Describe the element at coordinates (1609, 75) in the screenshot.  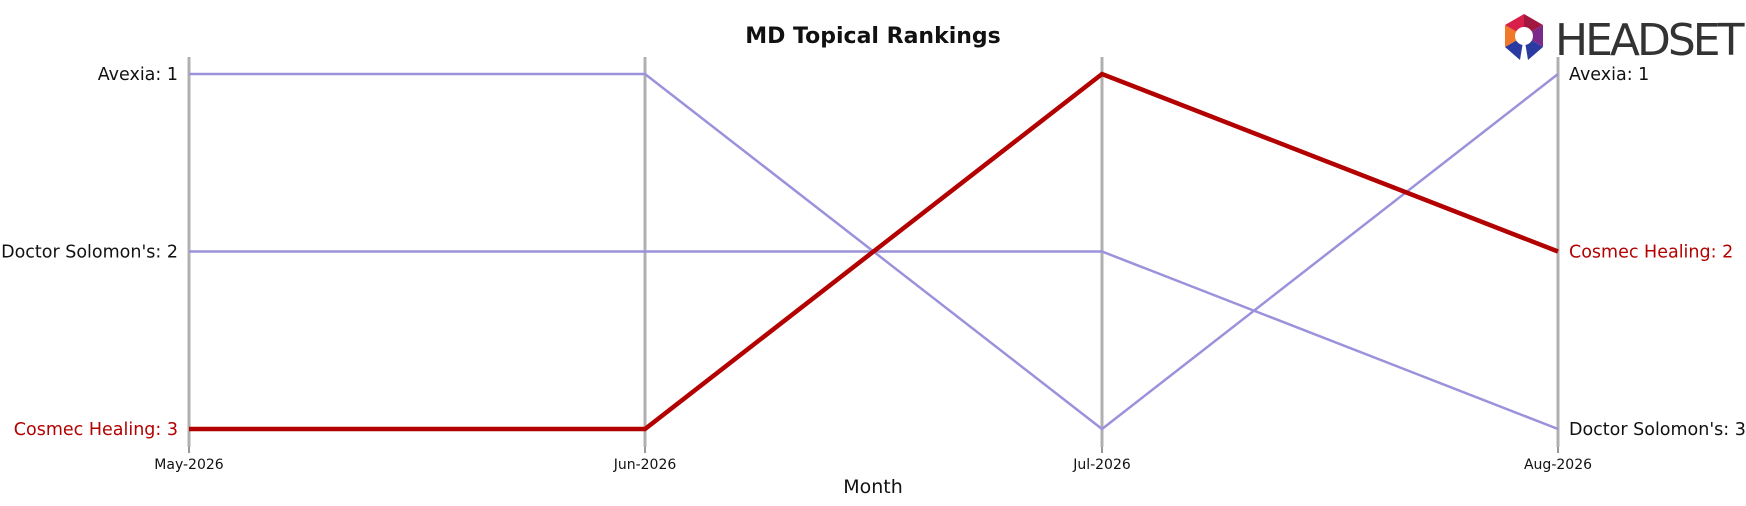
I see `right-rank-label: Avexia: 1` at that location.